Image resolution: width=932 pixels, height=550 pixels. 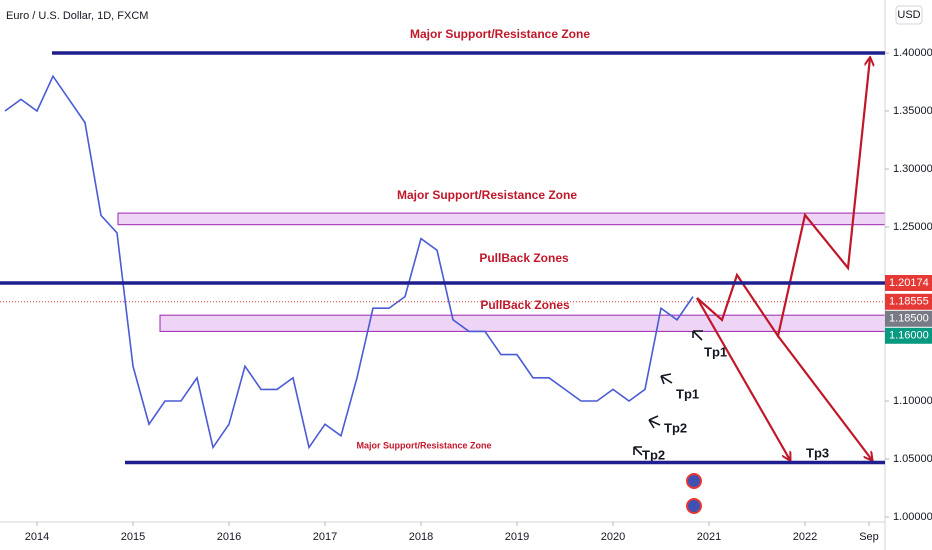 What do you see at coordinates (421, 537) in the screenshot?
I see `x-tick-label: 2018` at bounding box center [421, 537].